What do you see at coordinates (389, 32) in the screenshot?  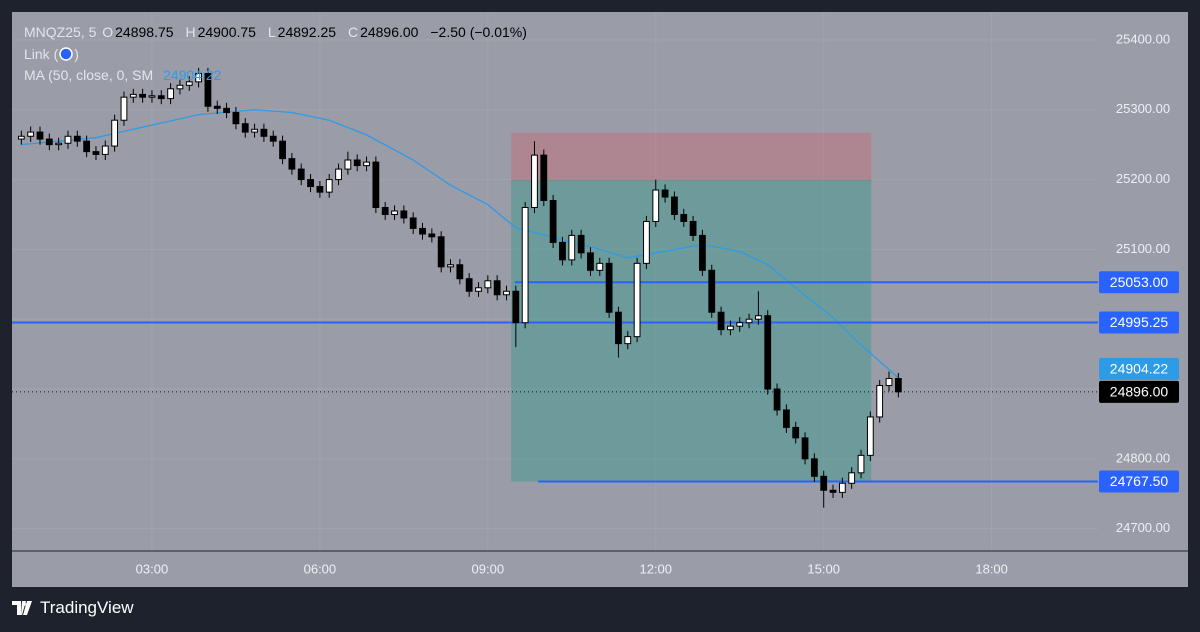 I see `ohlc-value: 24896.00` at bounding box center [389, 32].